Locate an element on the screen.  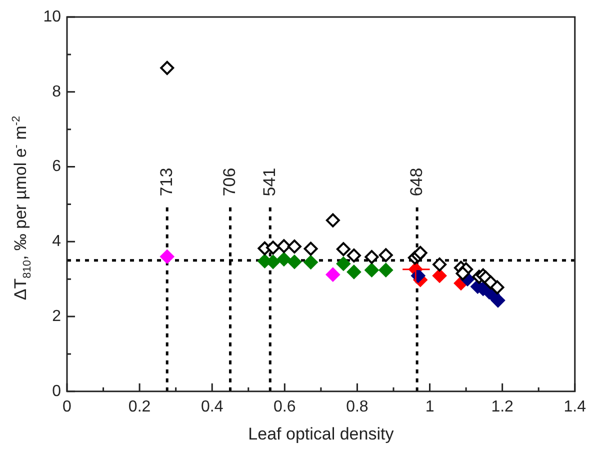
x-axis-title: Leaf optical density is located at coordinates (321, 434).